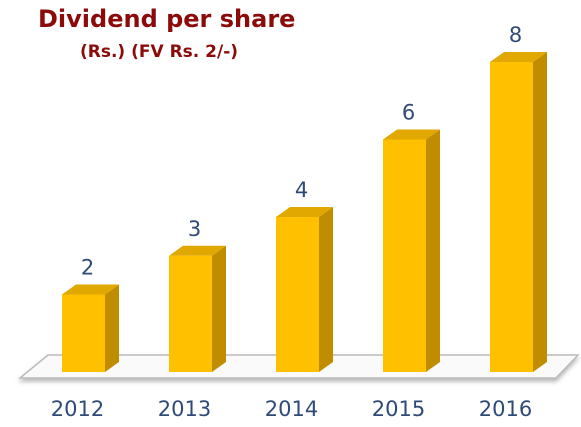 This screenshot has width=581, height=427. I want to click on x-tick-label: 2016, so click(505, 409).